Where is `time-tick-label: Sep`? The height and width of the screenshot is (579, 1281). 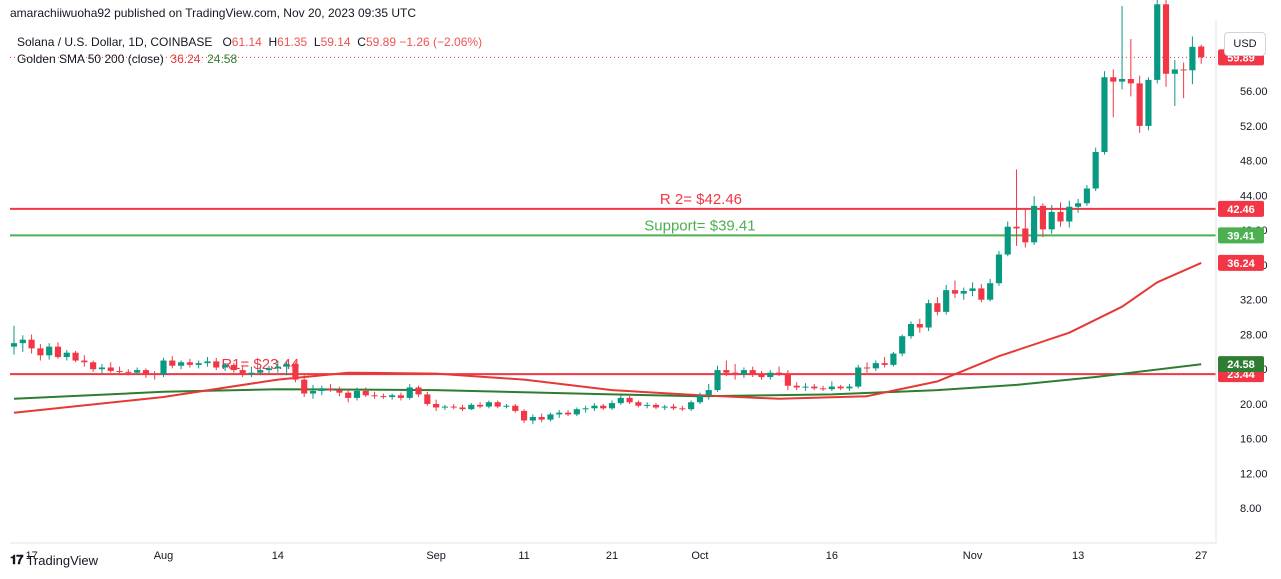 time-tick-label: Sep is located at coordinates (436, 556).